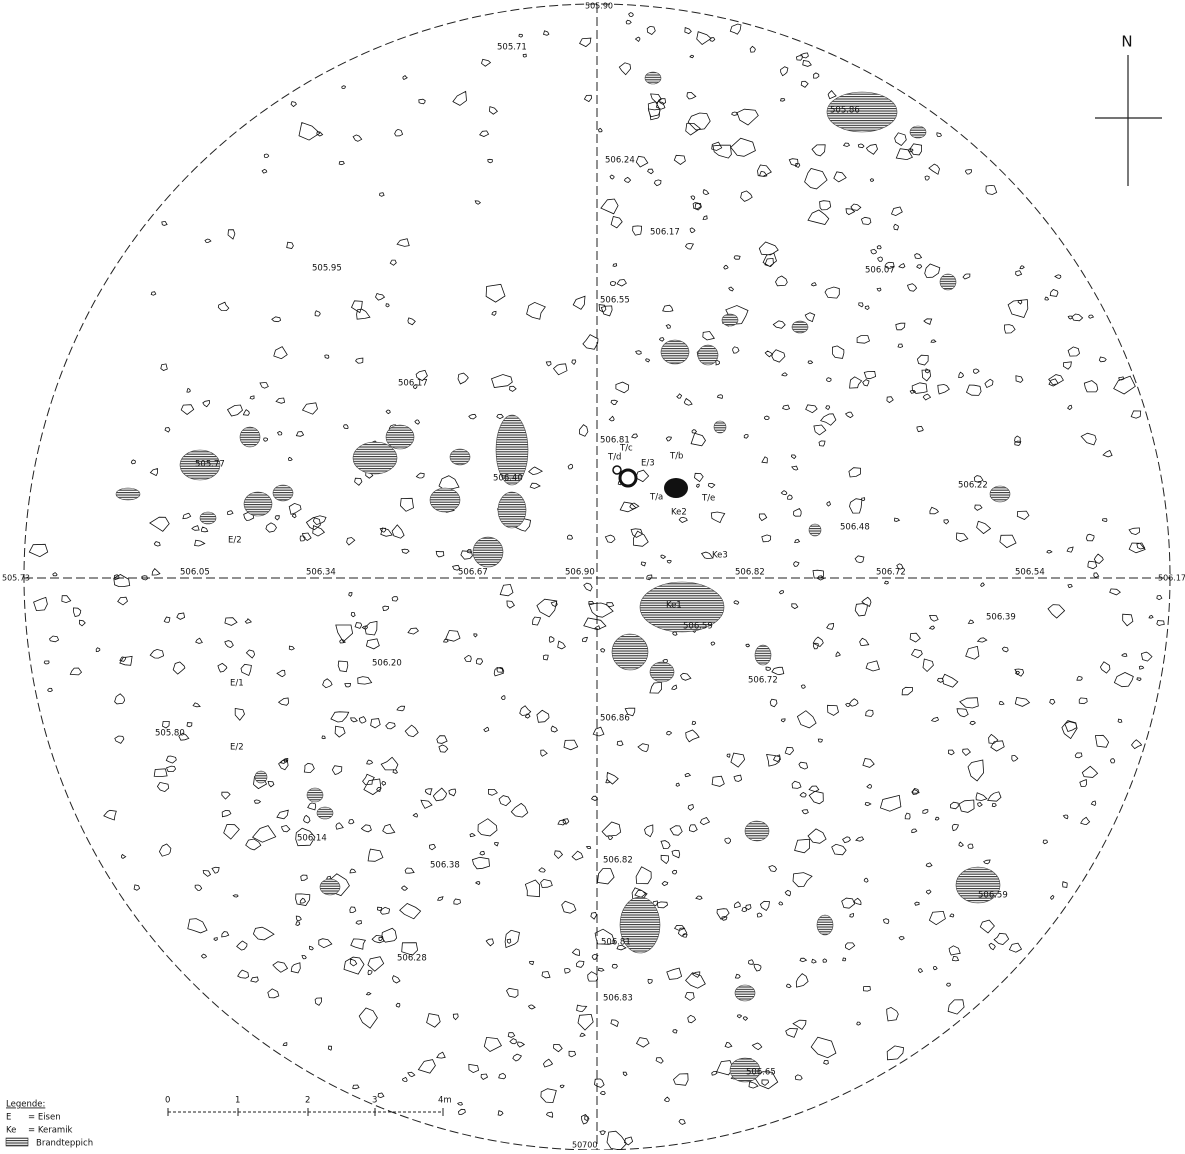 This screenshot has width=1185, height=1154. What do you see at coordinates (584, 1145) in the screenshot?
I see `axis-label: 50700` at bounding box center [584, 1145].